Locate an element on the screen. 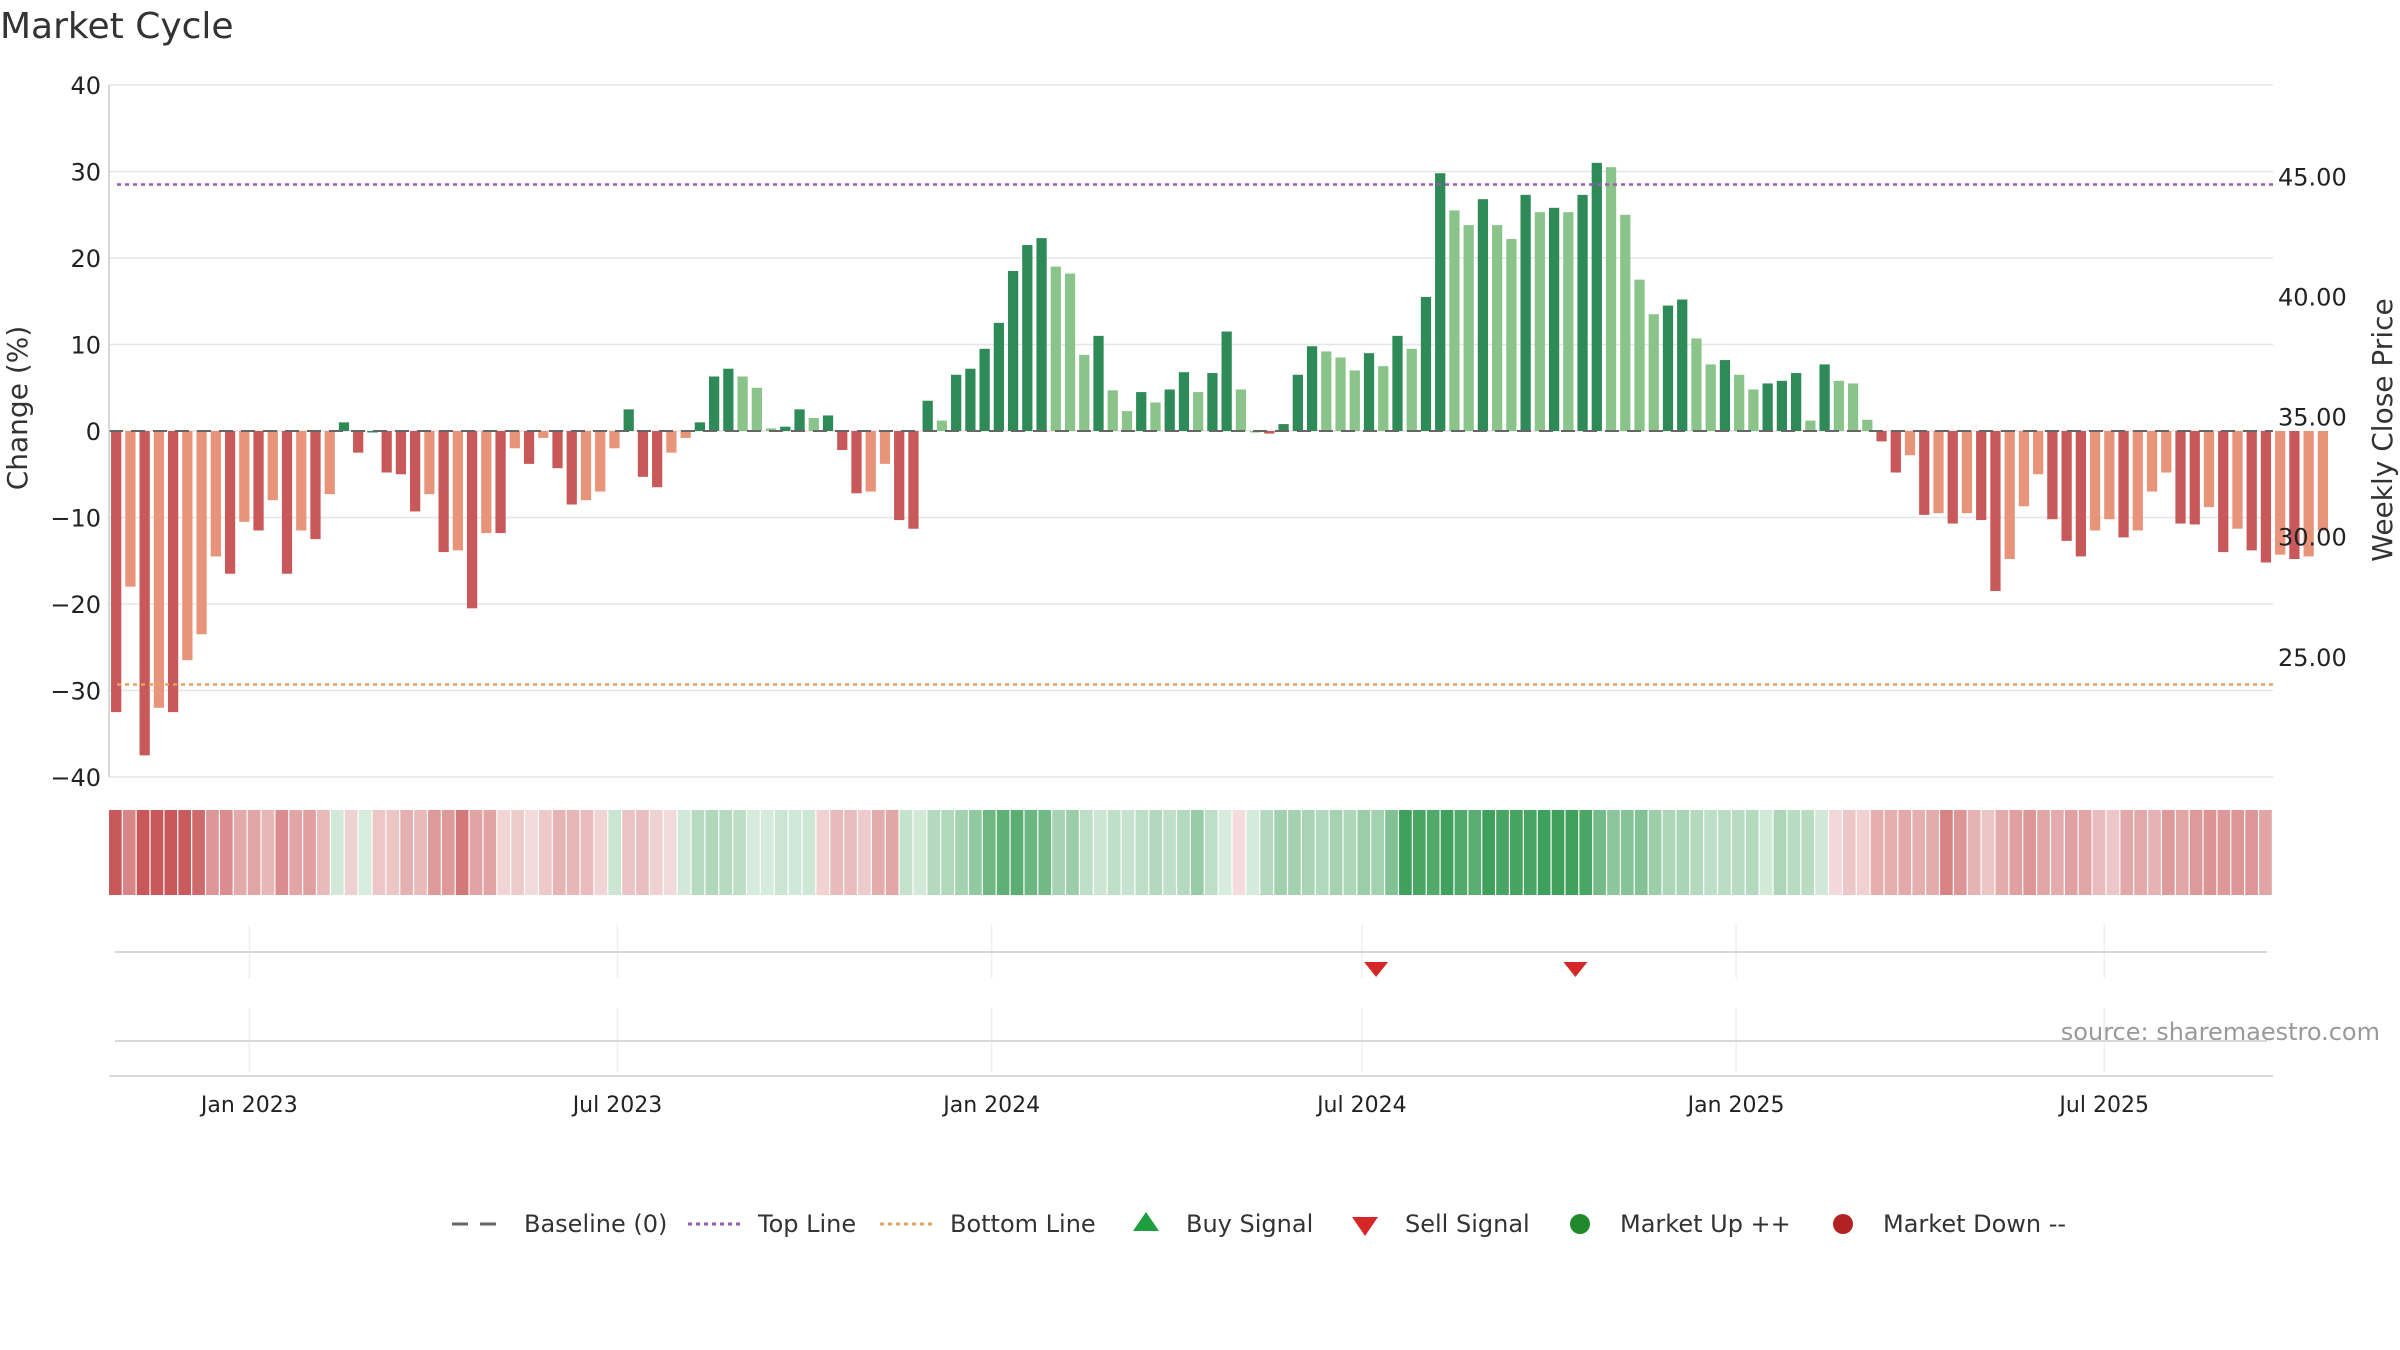 Image resolution: width=2400 pixels, height=1350 pixels. x-tick-label: Jan 2023 is located at coordinates (248, 1105).